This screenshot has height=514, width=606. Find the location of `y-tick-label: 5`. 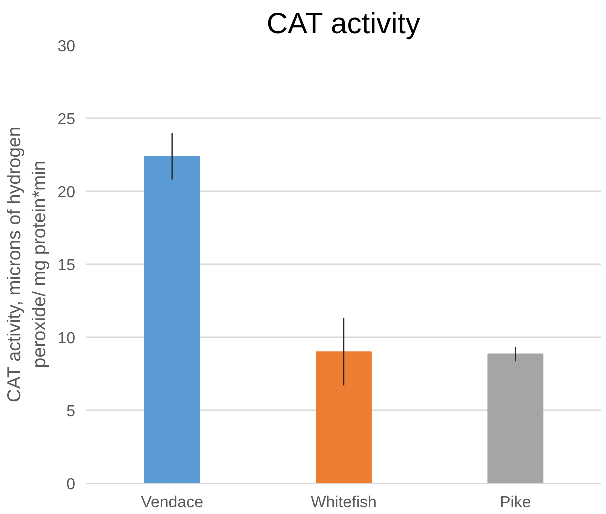

y-tick-label: 5 is located at coordinates (71, 412).